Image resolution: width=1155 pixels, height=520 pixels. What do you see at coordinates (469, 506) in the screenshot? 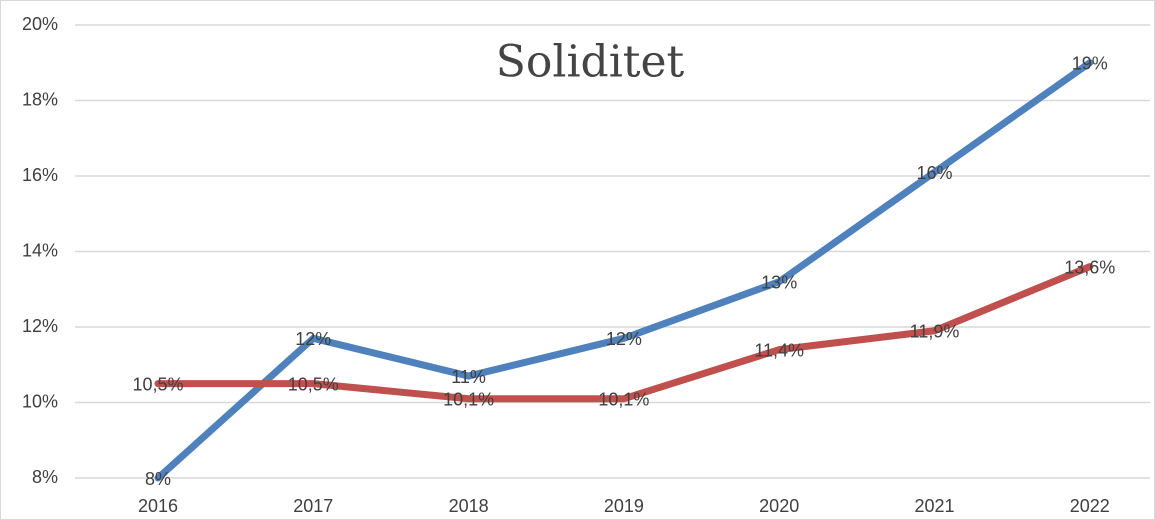
I see `x-tick-label: 2018` at bounding box center [469, 506].